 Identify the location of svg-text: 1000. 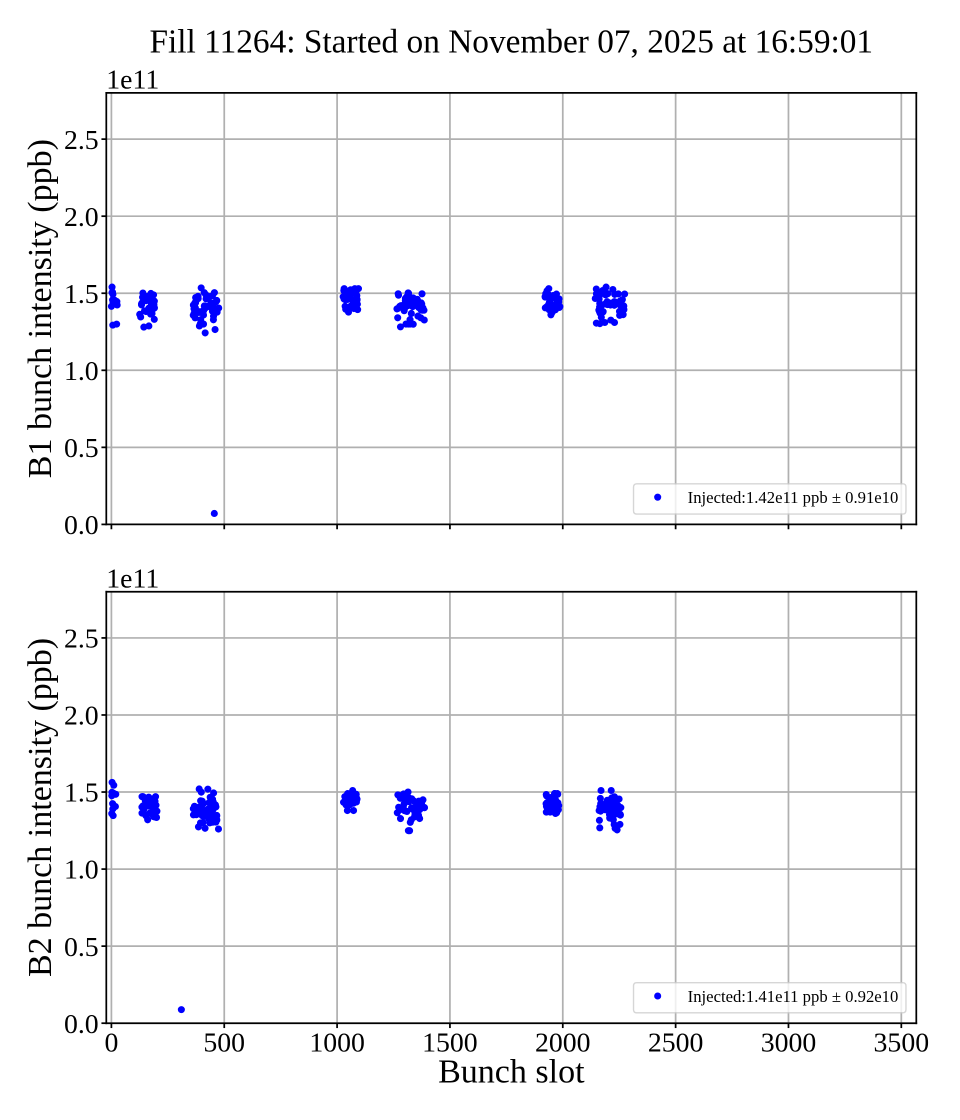
(337, 1043).